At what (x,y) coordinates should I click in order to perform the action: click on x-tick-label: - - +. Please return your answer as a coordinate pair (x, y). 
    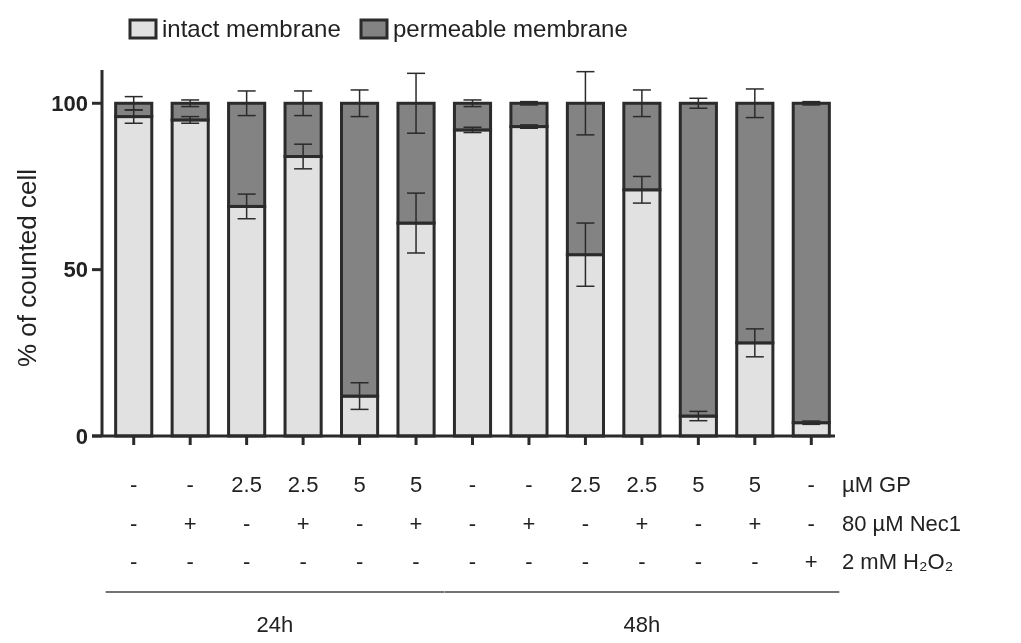
    Looking at the image, I should click on (811, 523).